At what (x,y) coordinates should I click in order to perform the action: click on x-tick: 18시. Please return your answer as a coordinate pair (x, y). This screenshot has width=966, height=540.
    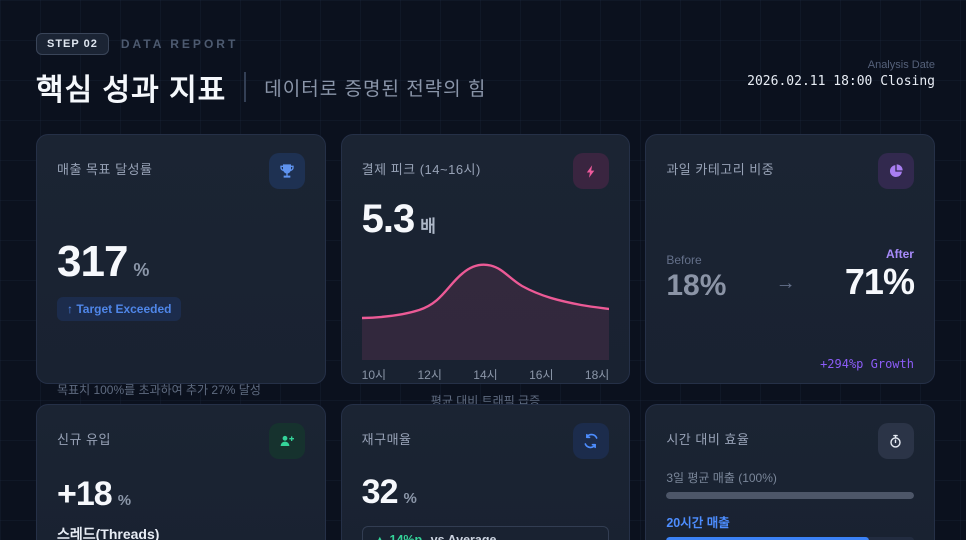
    Looking at the image, I should click on (597, 375).